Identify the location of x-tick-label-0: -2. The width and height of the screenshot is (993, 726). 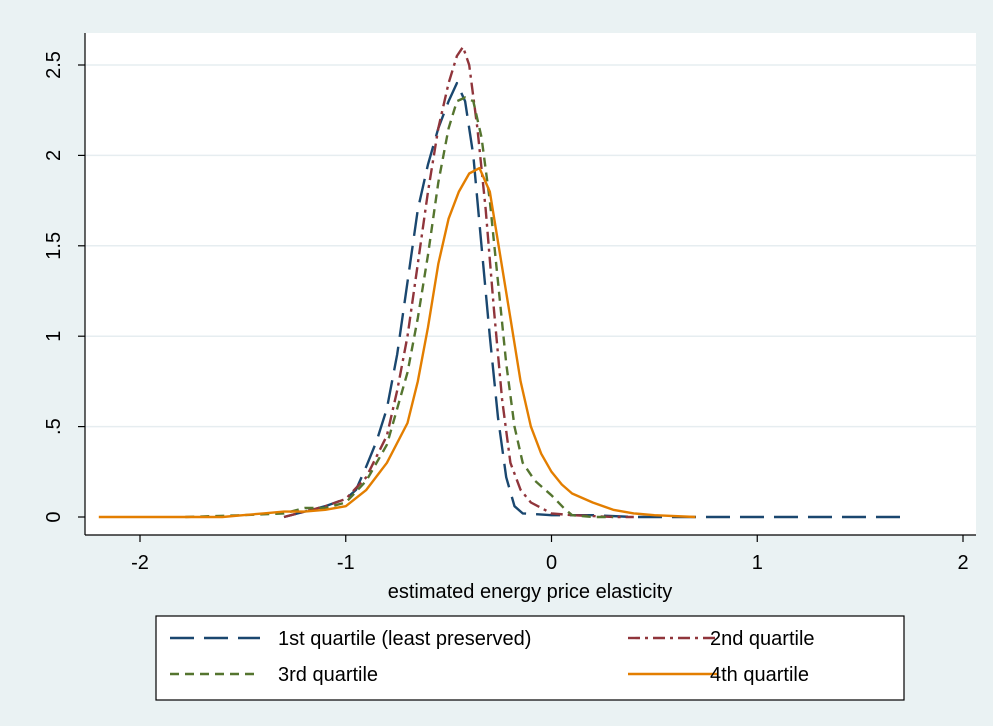
(140, 563).